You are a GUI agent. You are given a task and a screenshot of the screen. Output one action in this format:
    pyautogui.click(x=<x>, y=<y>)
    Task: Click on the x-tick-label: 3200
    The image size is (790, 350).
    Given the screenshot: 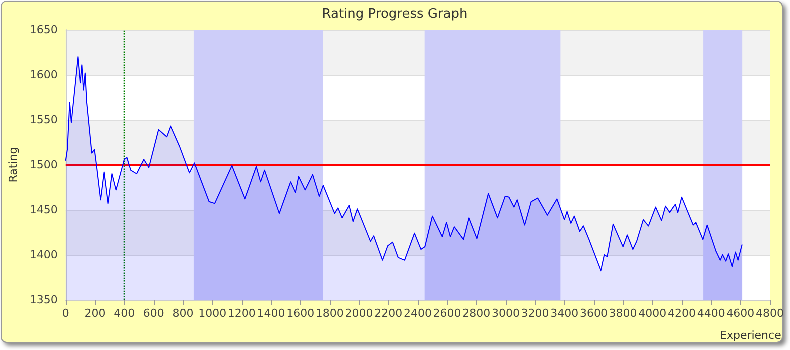 What is the action you would take?
    pyautogui.click(x=535, y=313)
    